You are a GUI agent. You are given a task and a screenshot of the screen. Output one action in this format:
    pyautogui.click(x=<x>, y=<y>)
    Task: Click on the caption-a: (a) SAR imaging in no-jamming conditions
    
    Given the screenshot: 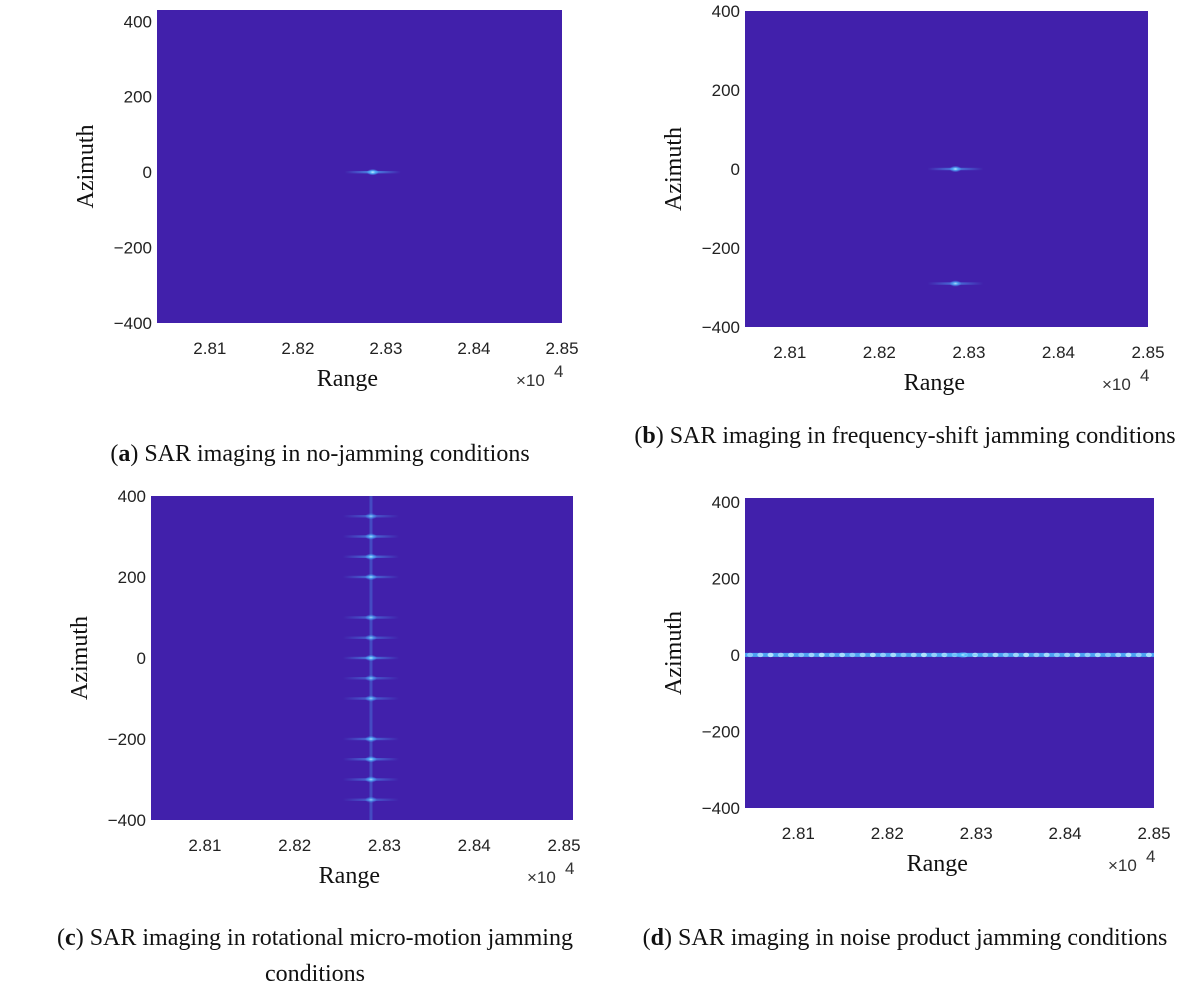 What is the action you would take?
    pyautogui.click(x=320, y=454)
    